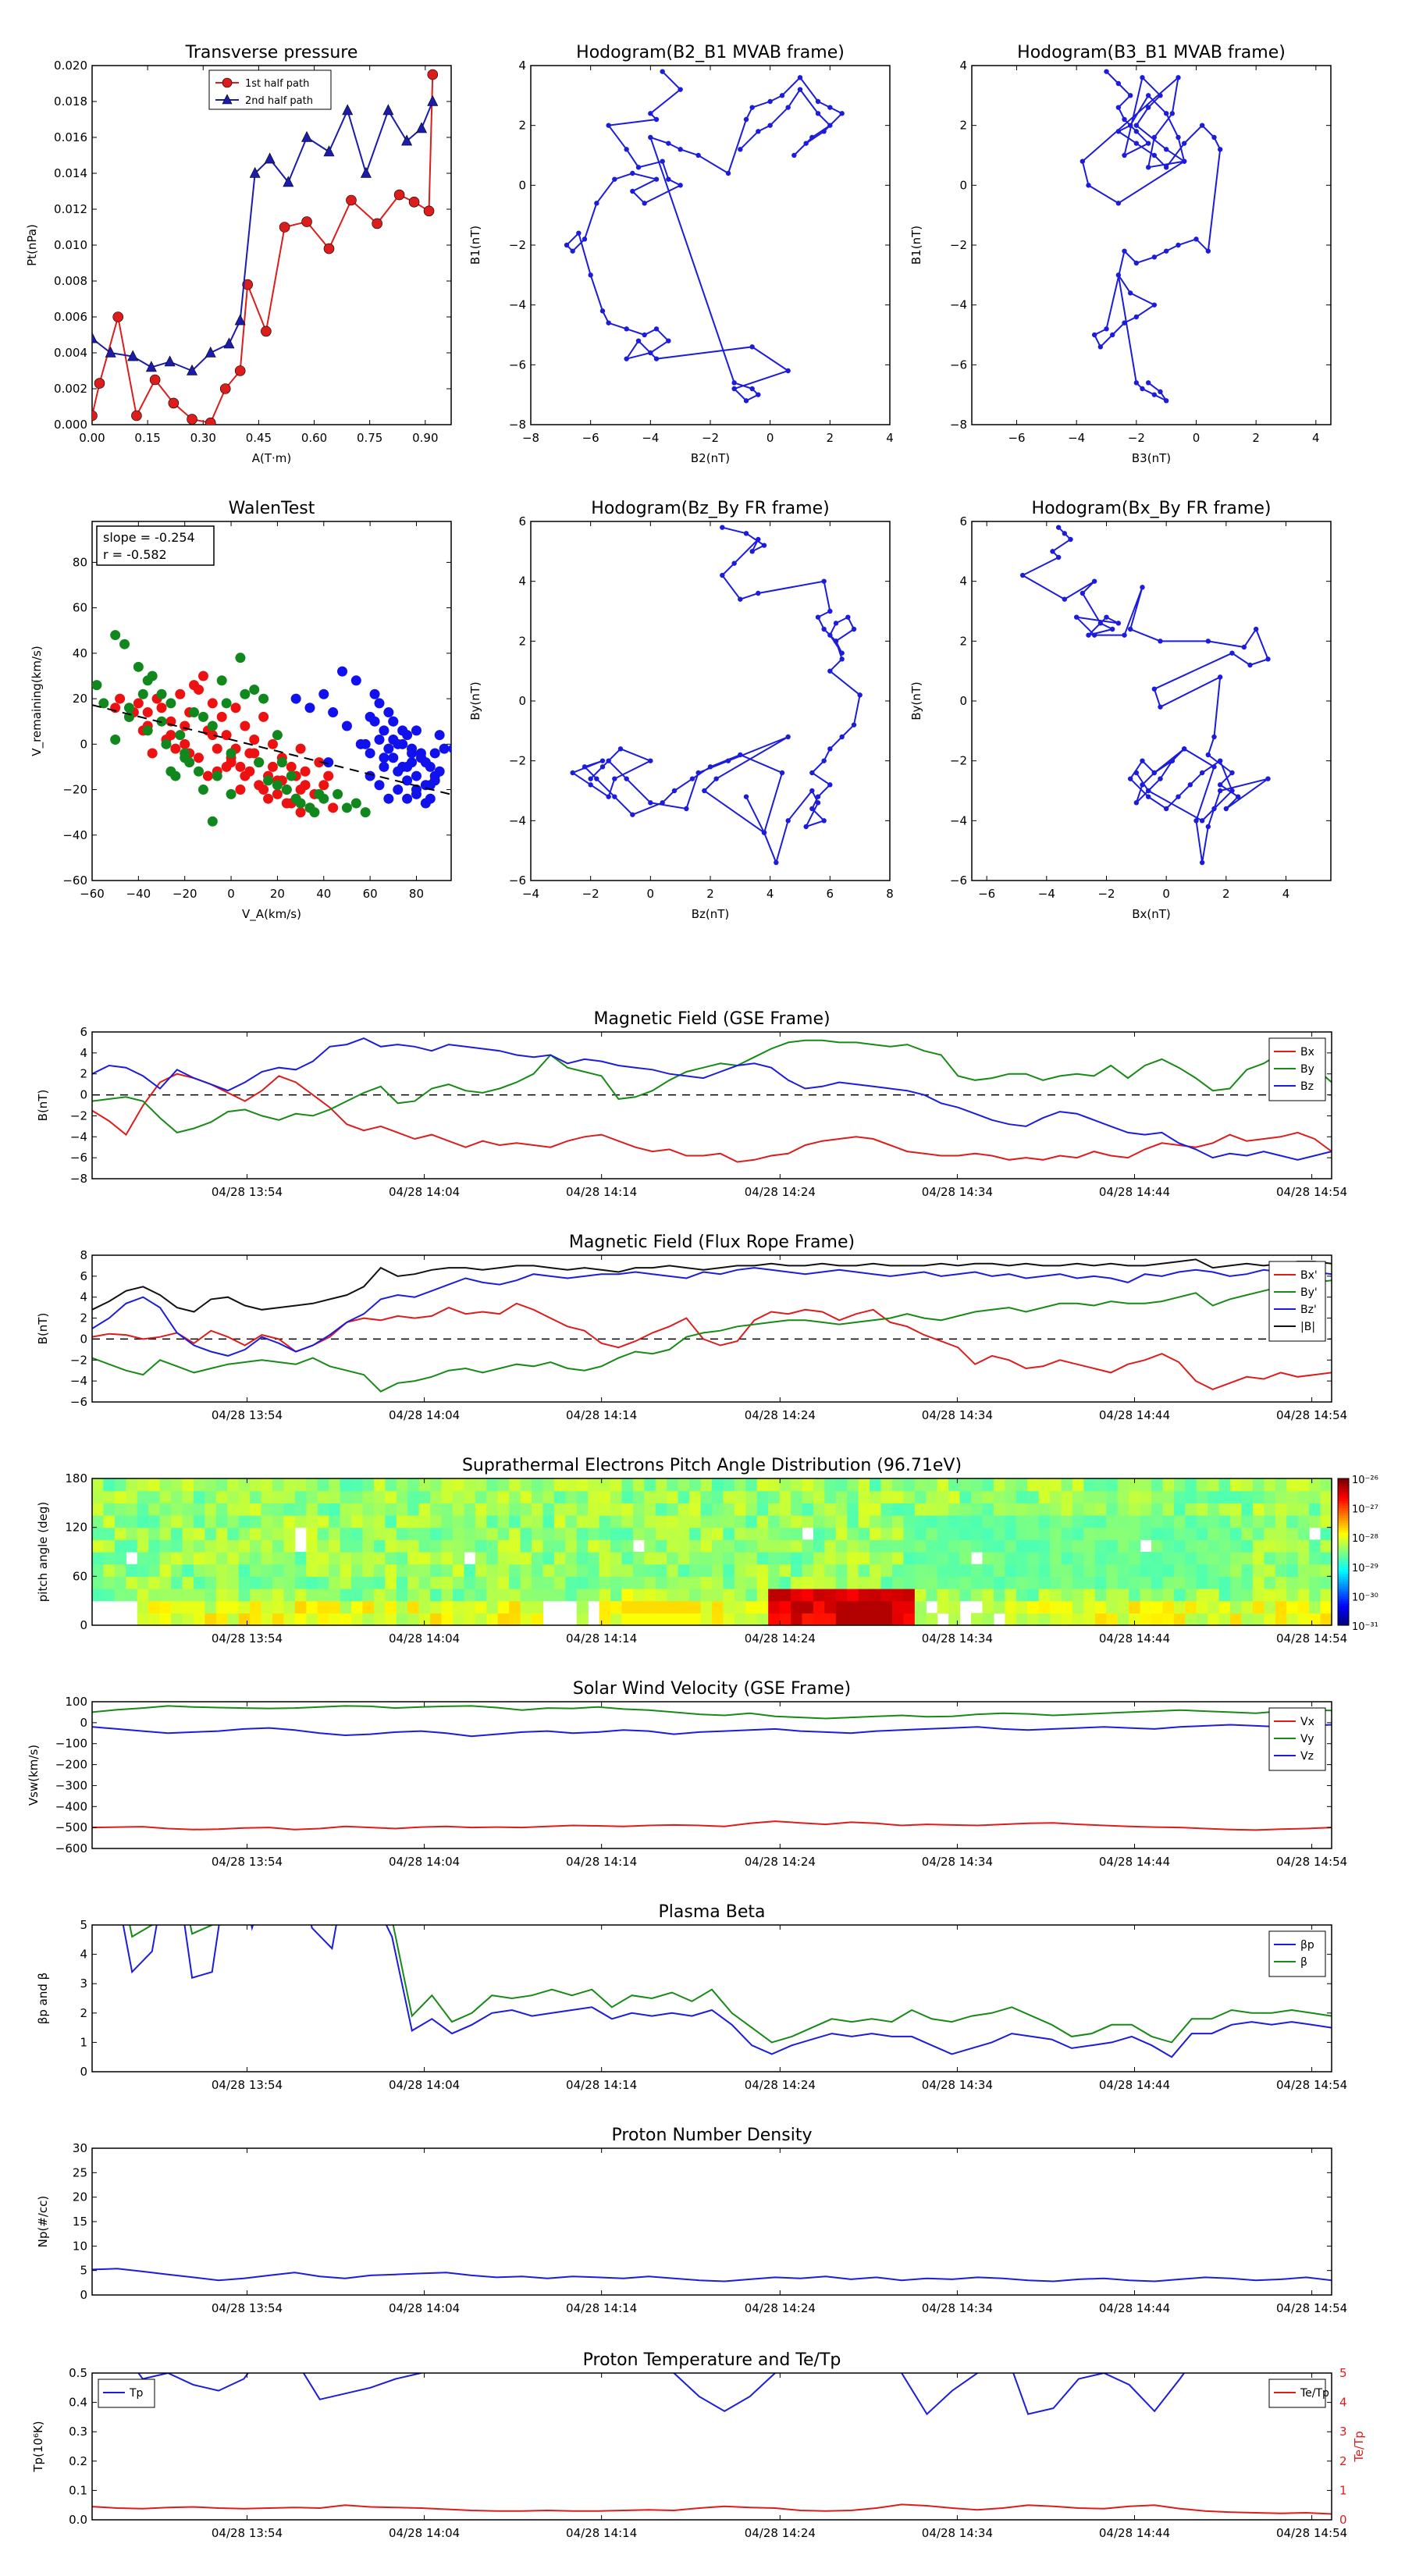  What do you see at coordinates (1135, 1415) in the screenshot?
I see `timeseries-7-xtick-label: 04/28 14:44` at bounding box center [1135, 1415].